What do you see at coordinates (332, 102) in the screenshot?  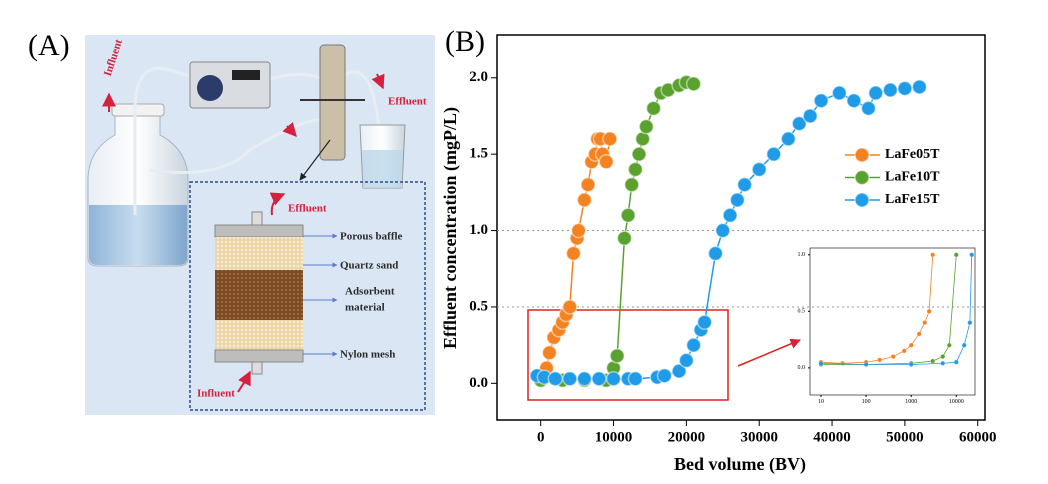 I see `column` at bounding box center [332, 102].